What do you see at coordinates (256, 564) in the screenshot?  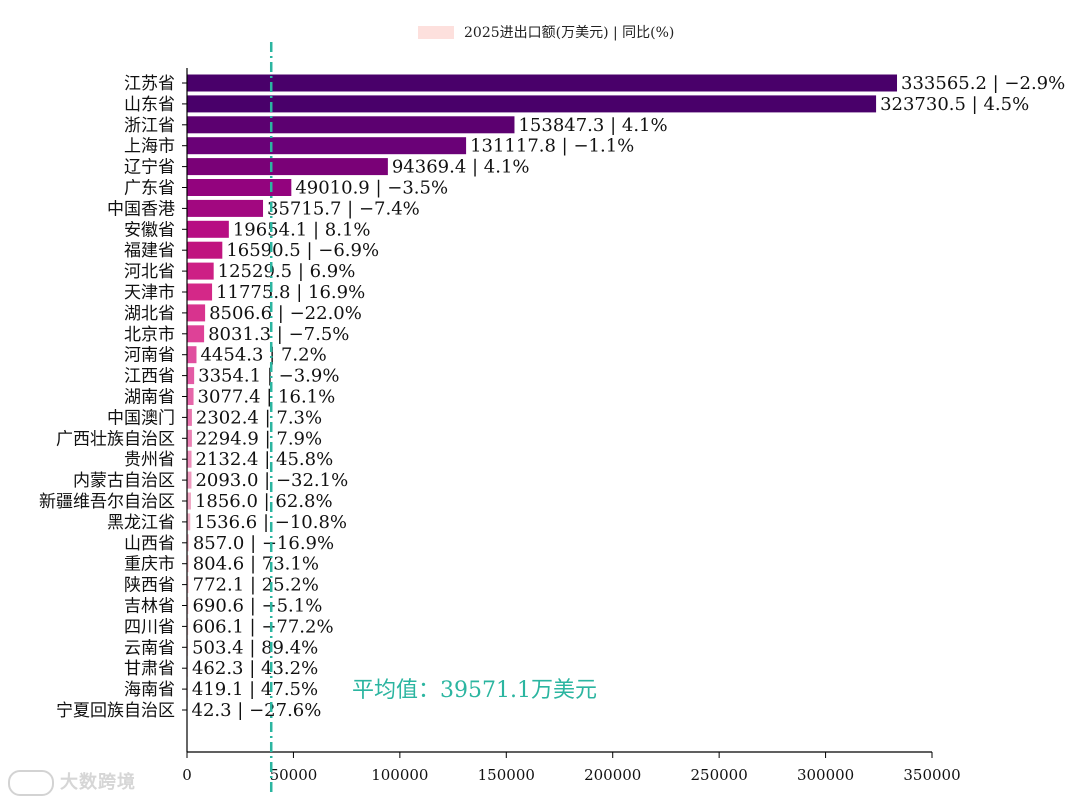 I see `data-label: 804.6 | 73.1%` at bounding box center [256, 564].